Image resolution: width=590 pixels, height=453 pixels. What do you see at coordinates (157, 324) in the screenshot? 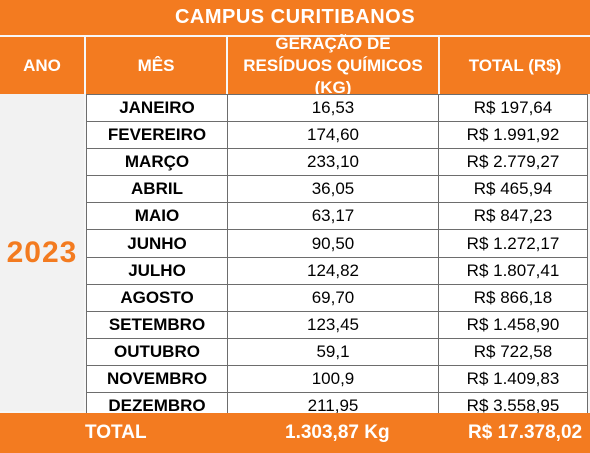
I see `month-cell: SETEMBRO` at bounding box center [157, 324].